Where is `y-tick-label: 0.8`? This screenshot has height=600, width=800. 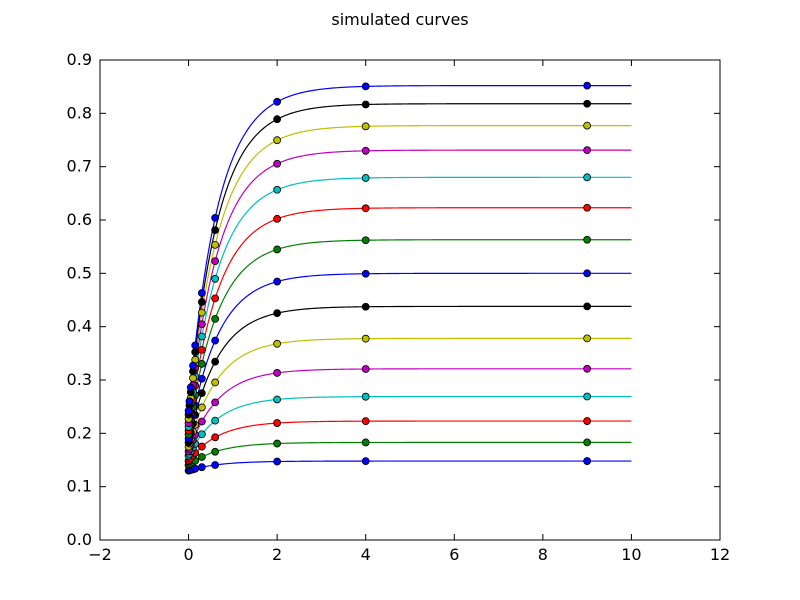
y-tick-label: 0.8 is located at coordinates (79, 112).